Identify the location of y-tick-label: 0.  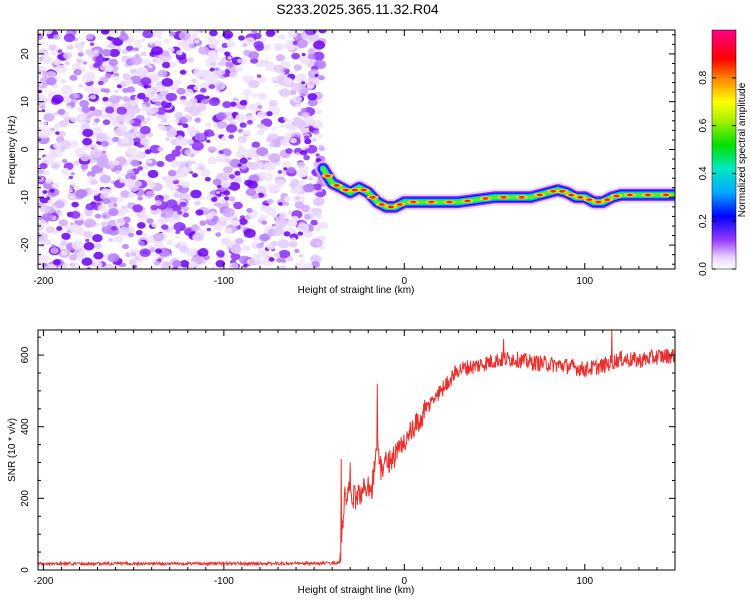
(25, 149).